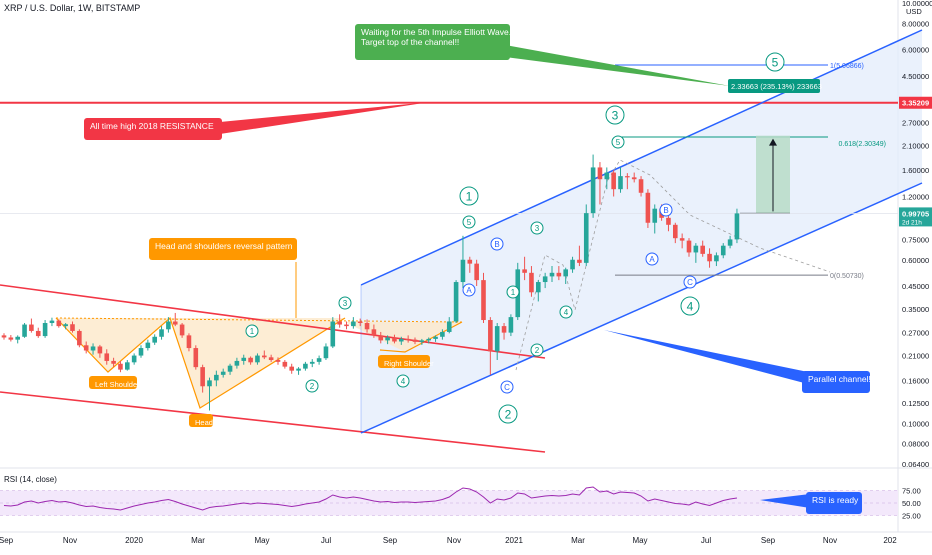  What do you see at coordinates (915, 213) in the screenshot?
I see `price-tick-label: 0.99705` at bounding box center [915, 213].